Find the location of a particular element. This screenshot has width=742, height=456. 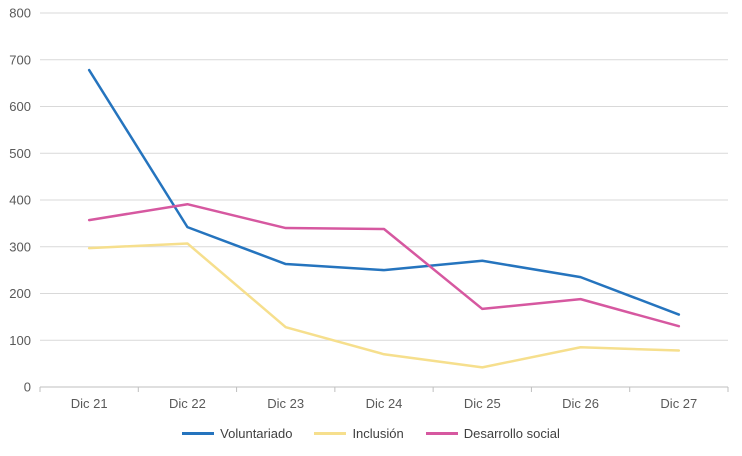

chart-legend: Voluntariado Inclusión Desarrollo social is located at coordinates (371, 433).